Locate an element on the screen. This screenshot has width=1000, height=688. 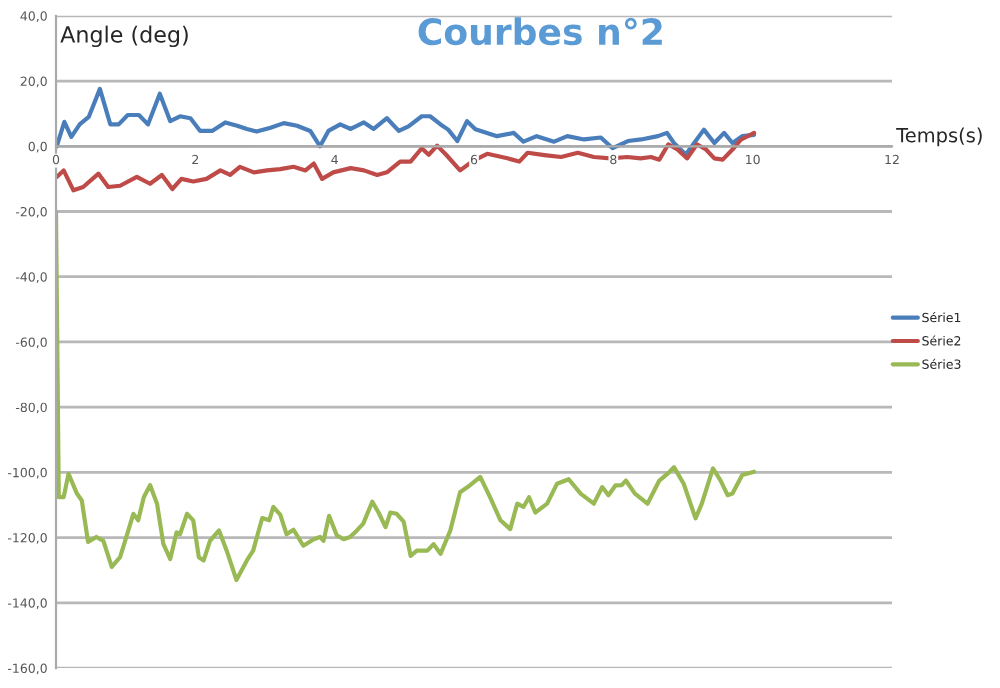
y-axis-title: Angle (deg) is located at coordinates (124, 36).